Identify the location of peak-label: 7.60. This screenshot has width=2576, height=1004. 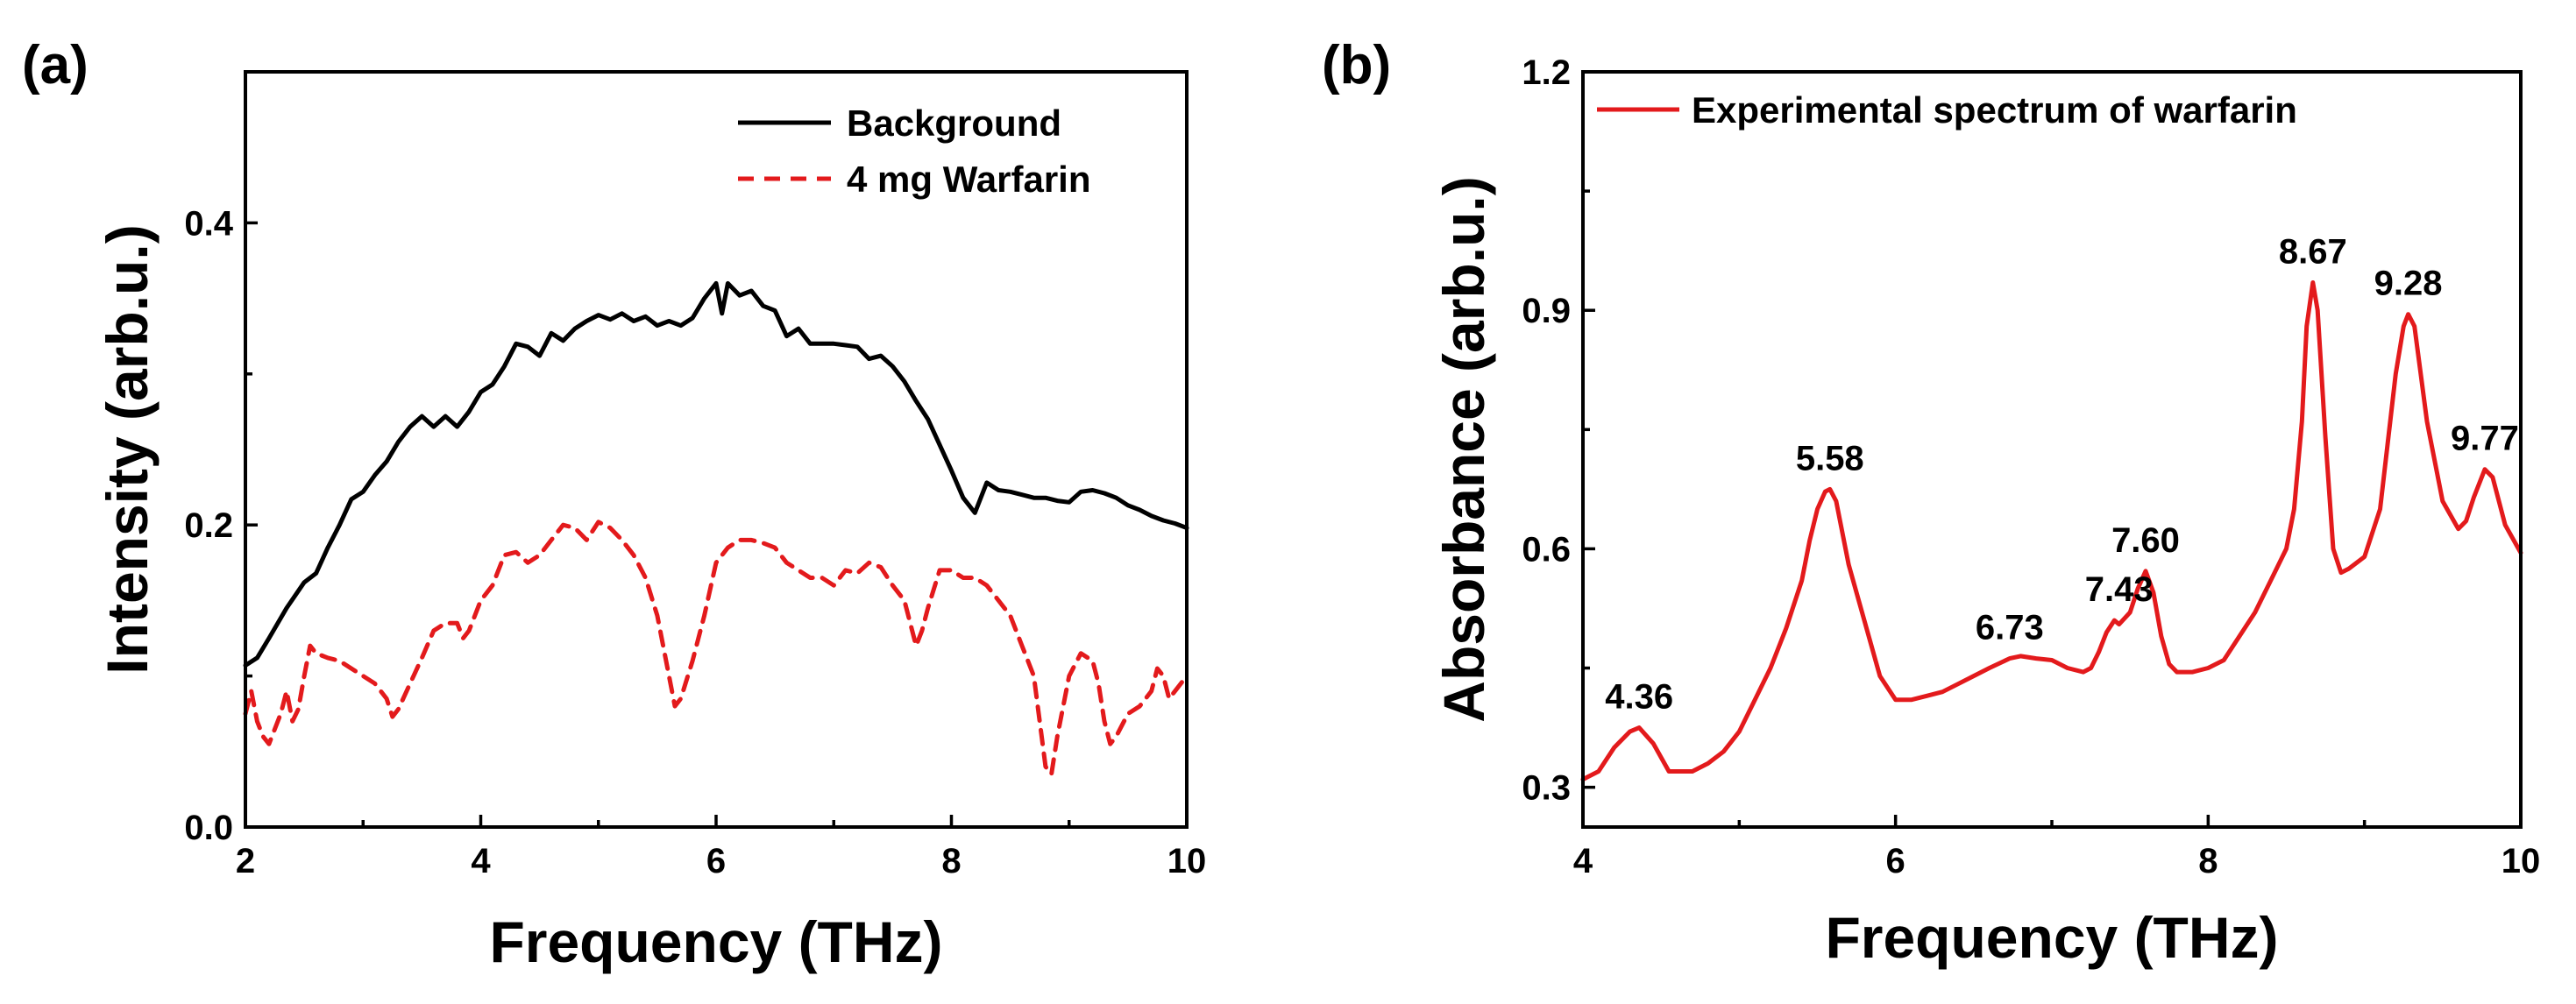
(2145, 540).